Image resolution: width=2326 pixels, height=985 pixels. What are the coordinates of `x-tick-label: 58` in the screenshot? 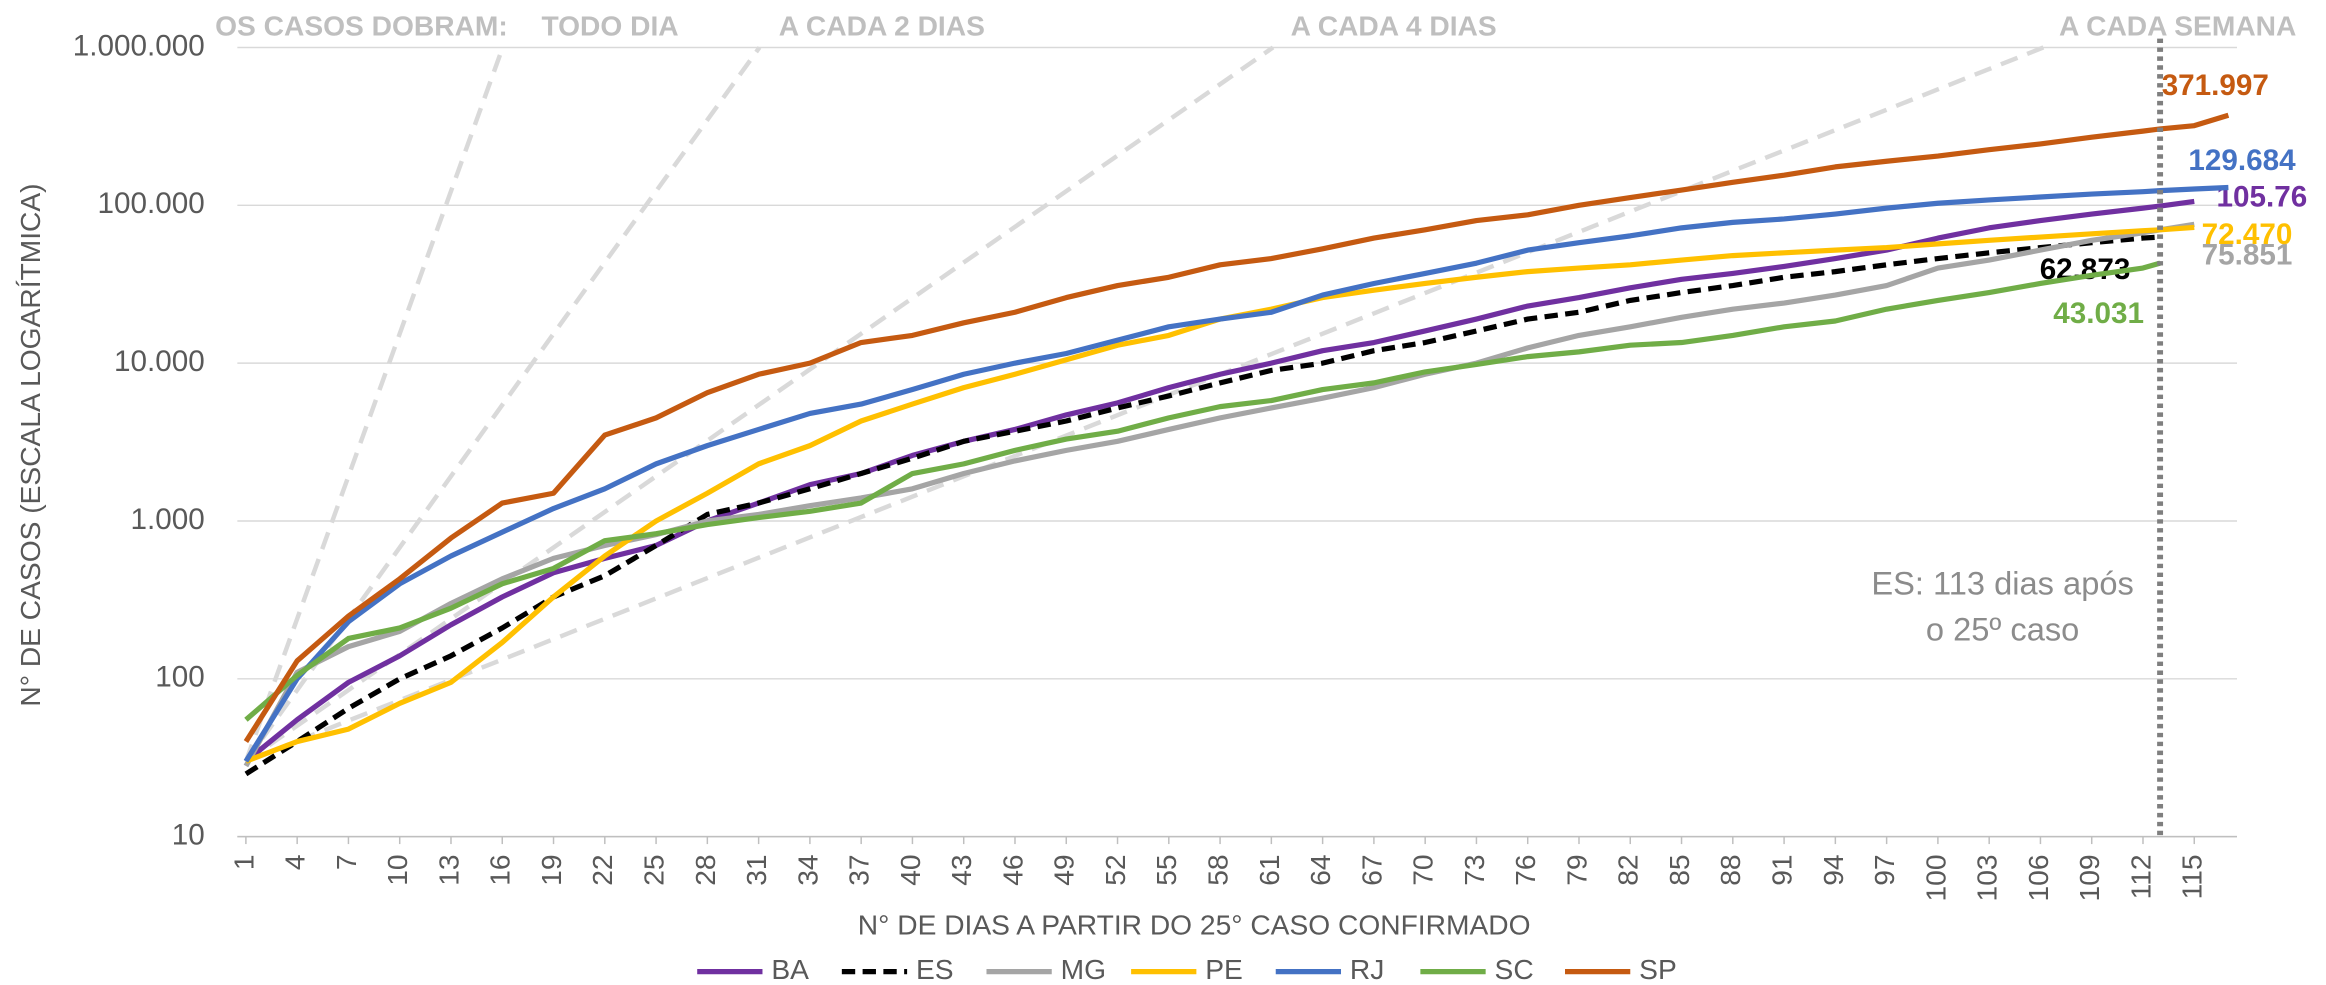 It's located at (1218, 869).